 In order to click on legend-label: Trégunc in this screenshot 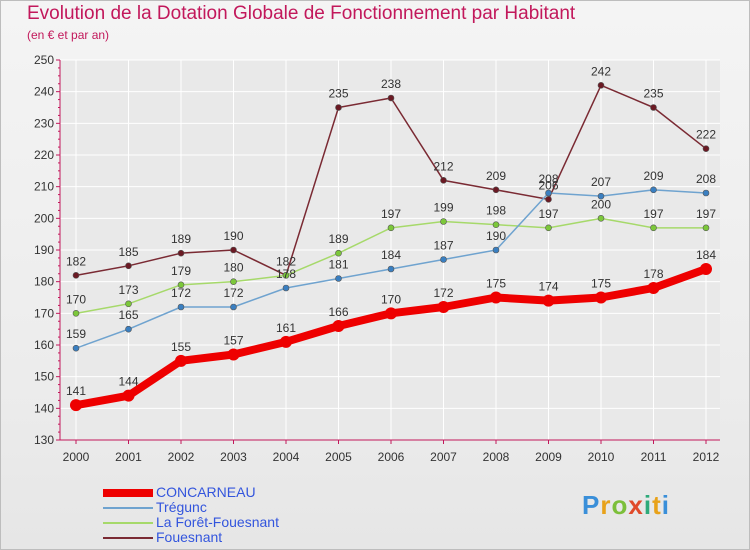, I will do `click(181, 507)`.